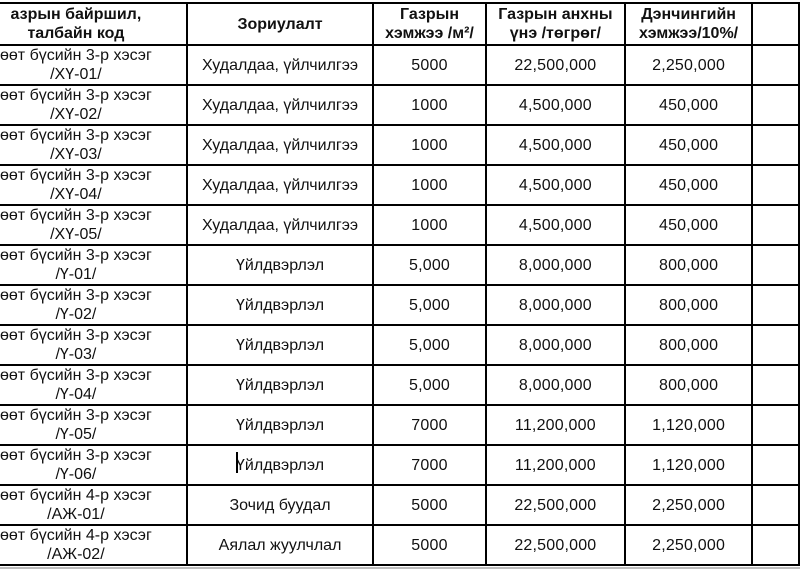 The width and height of the screenshot is (800, 570). I want to click on location-code: /Ү-04/, so click(76, 394).